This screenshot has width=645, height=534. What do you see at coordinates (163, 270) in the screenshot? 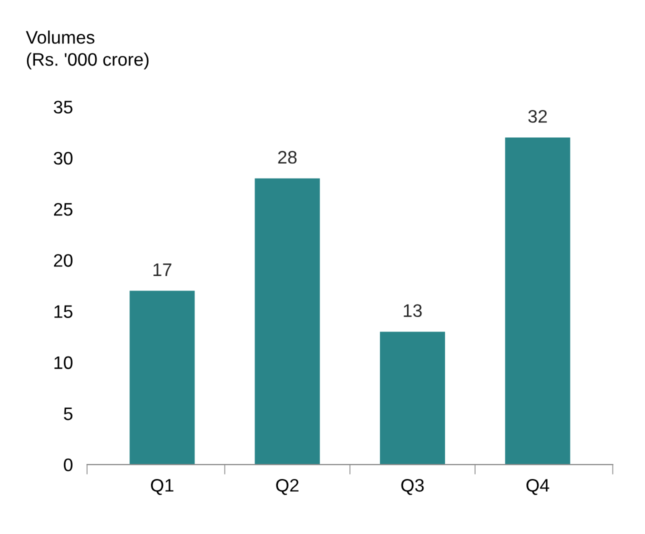
I see `data-label: 17` at bounding box center [163, 270].